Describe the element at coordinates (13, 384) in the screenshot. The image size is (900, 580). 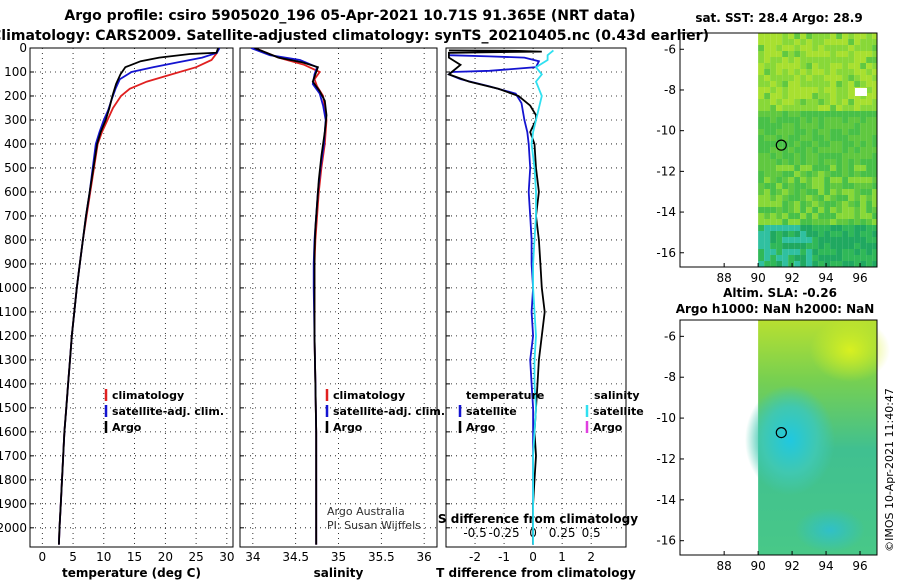
I see `depth-tick-label: 1400` at that location.